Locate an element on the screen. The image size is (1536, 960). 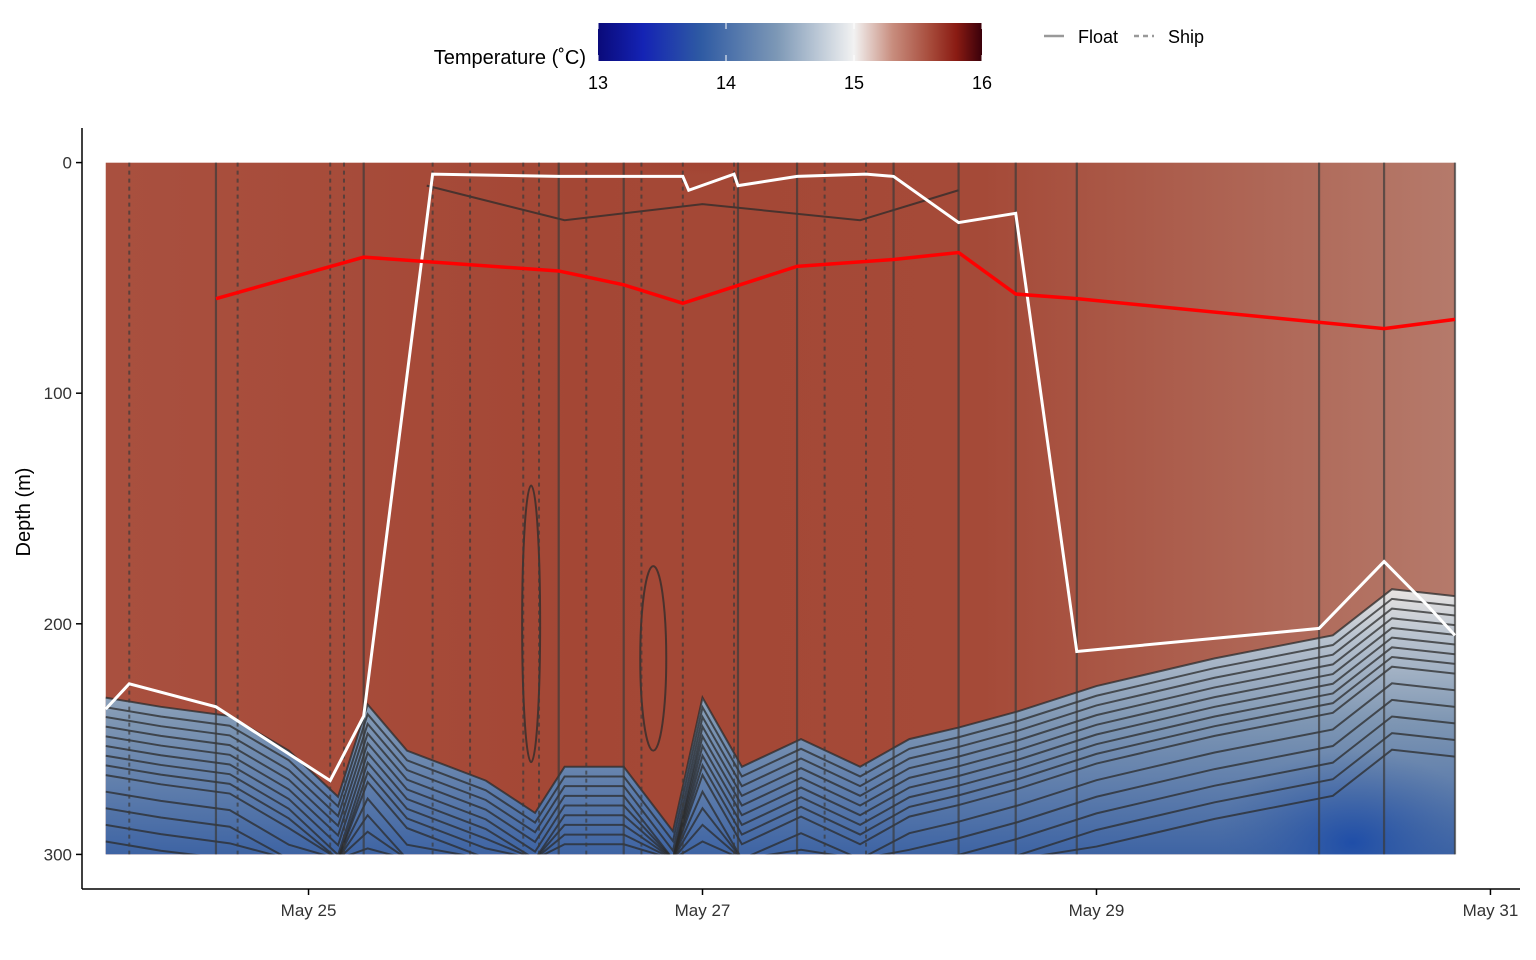
y-axis-label: Depth (m) is located at coordinates (24, 512).